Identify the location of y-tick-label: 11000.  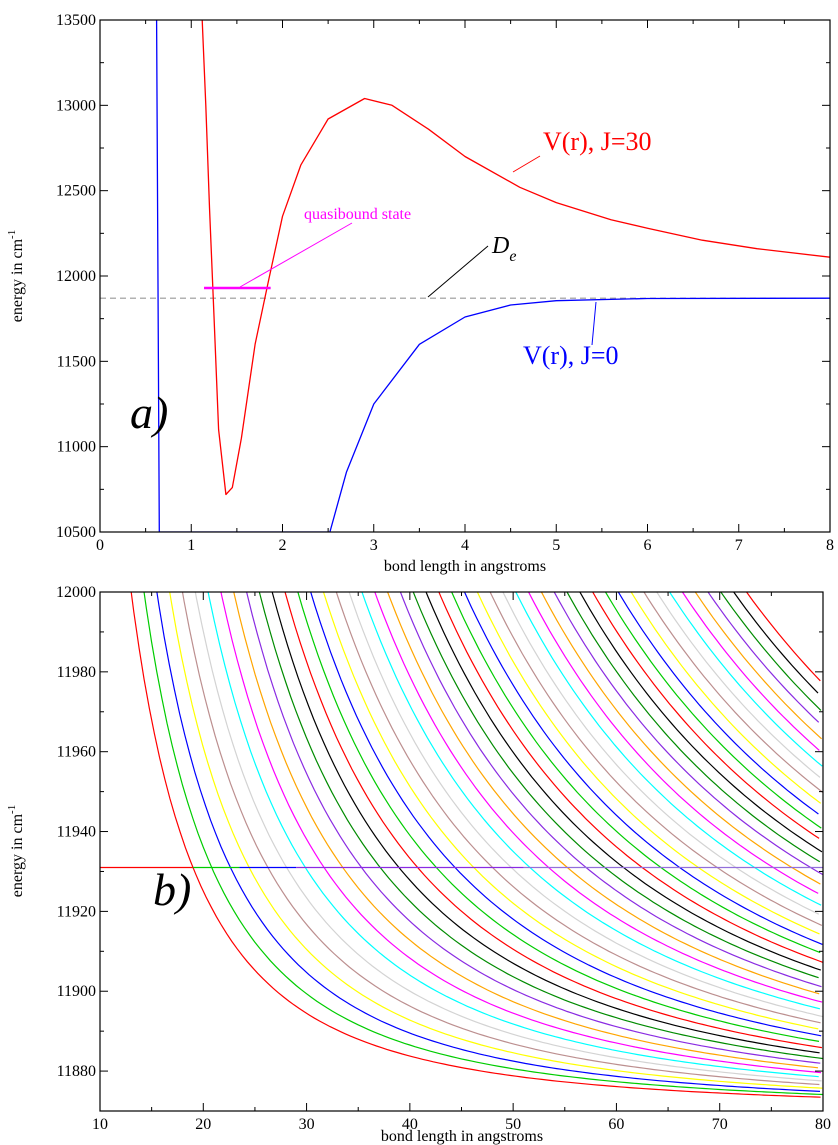
(76, 447).